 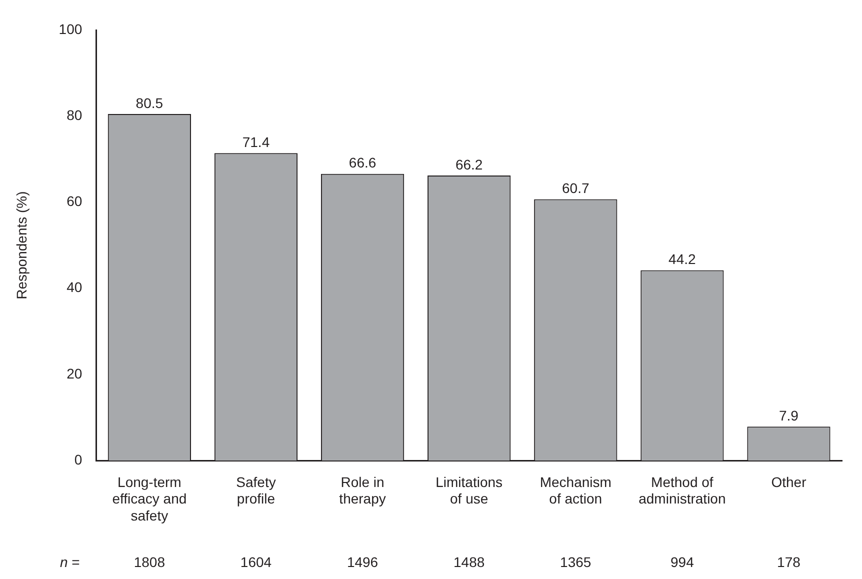 What do you see at coordinates (469, 490) in the screenshot?
I see `x-tick-label: Limitations of use` at bounding box center [469, 490].